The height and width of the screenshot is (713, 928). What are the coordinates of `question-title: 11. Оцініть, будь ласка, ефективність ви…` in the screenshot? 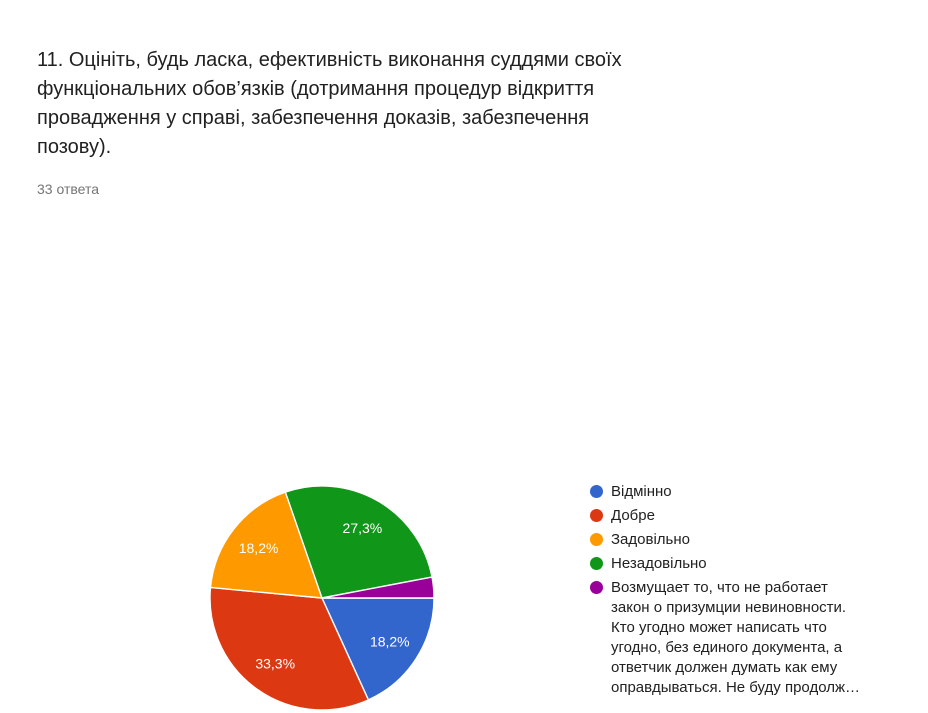 It's located at (329, 103).